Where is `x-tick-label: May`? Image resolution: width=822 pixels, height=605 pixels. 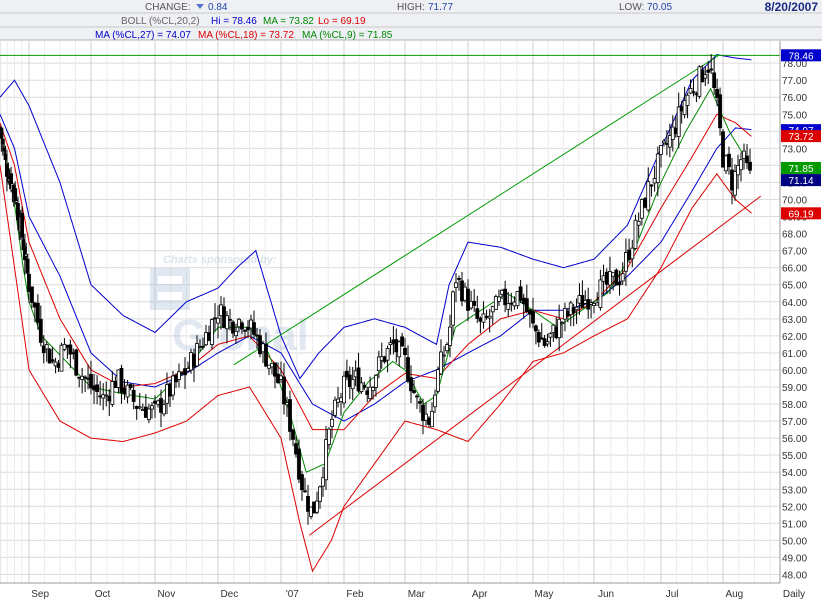 x-tick-label: May is located at coordinates (544, 594).